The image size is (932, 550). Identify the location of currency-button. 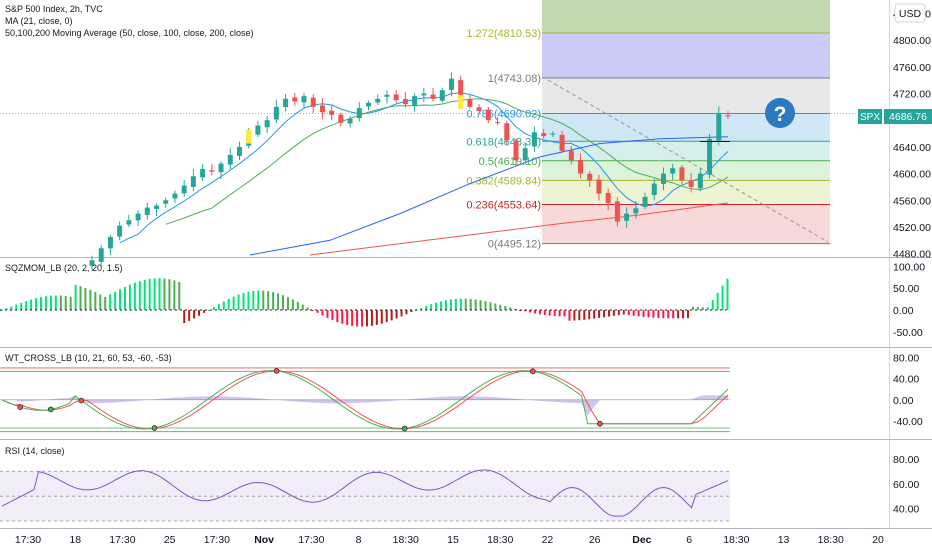
(910, 13).